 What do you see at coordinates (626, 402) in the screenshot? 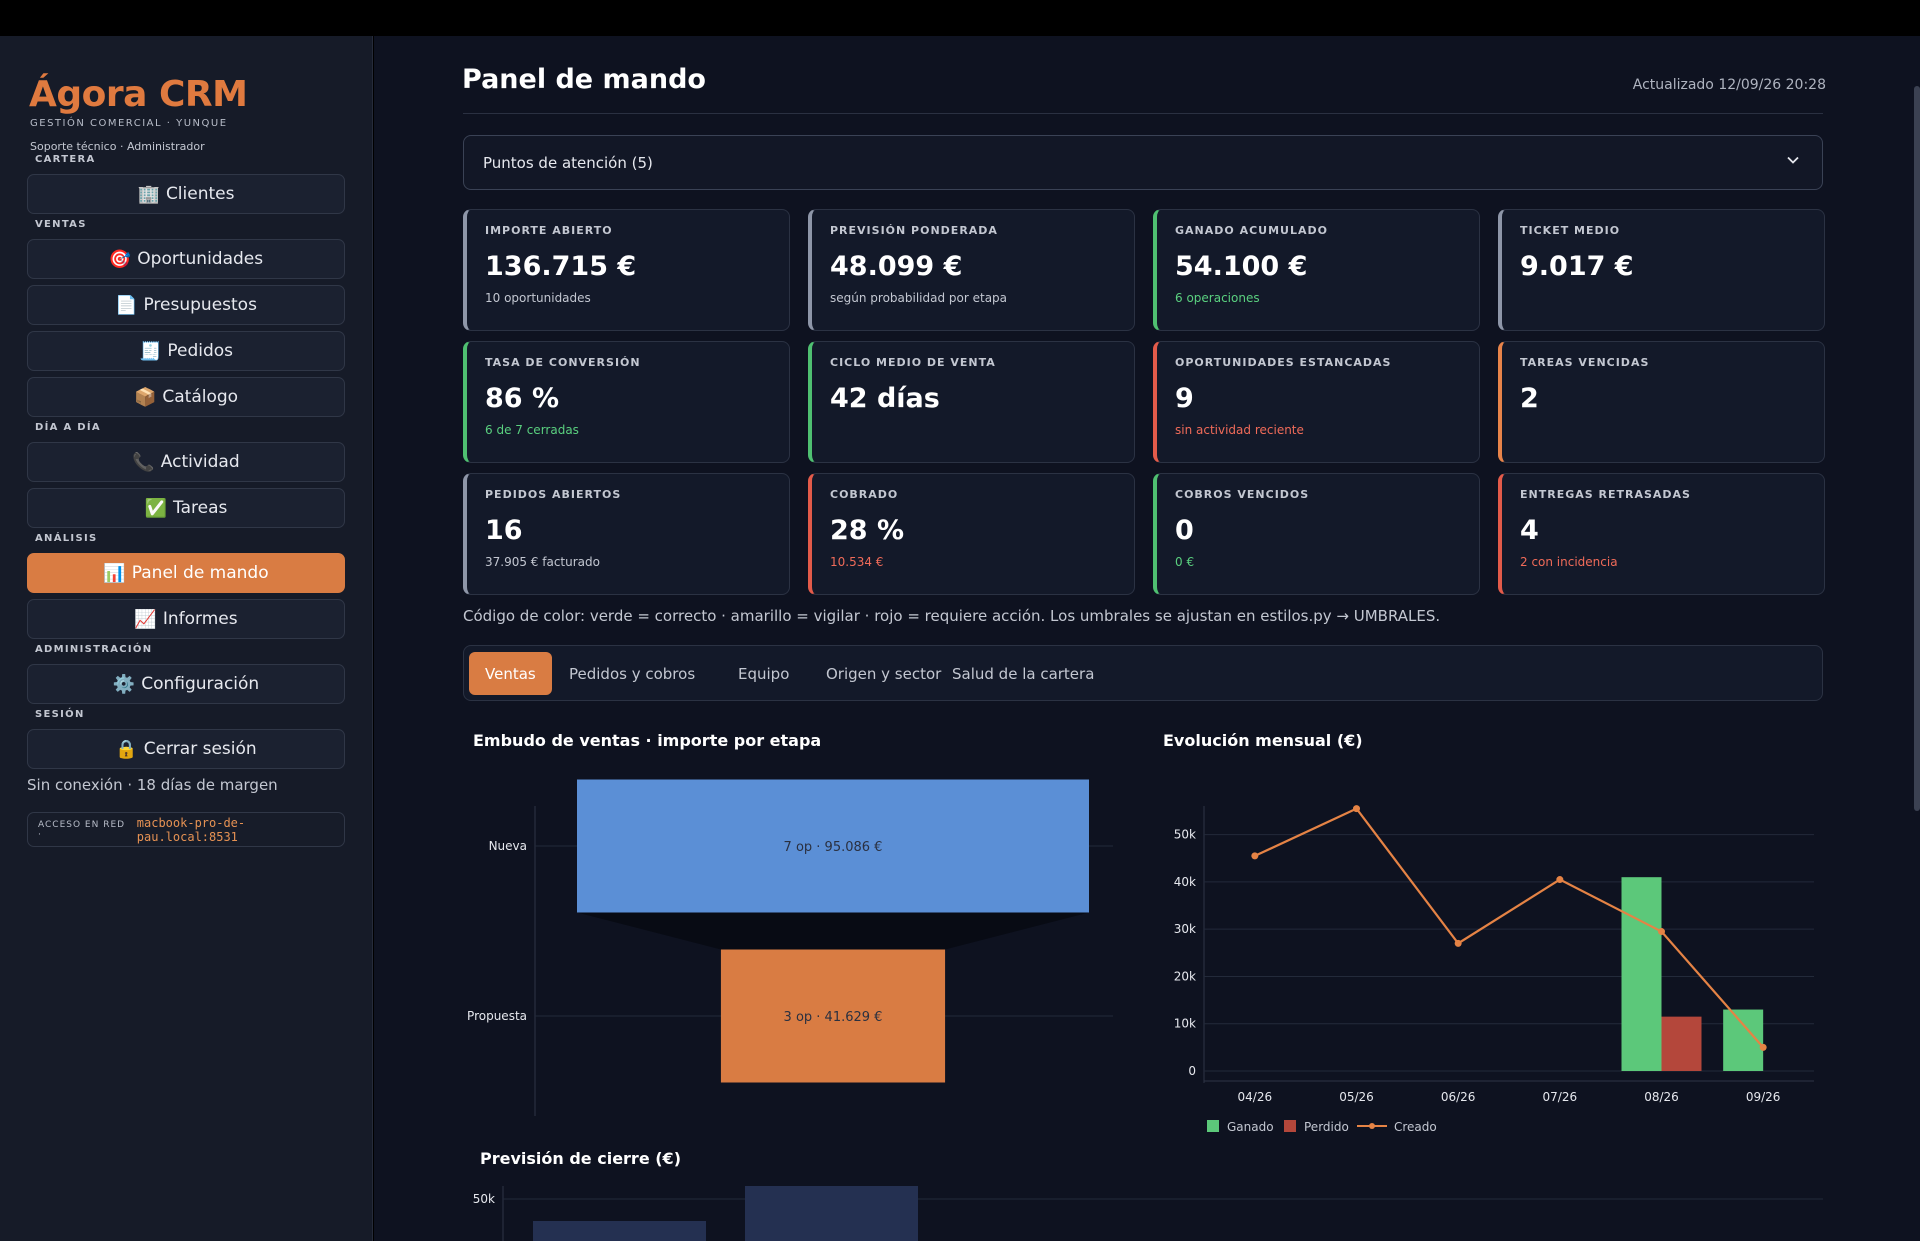
I see `kpi-tasa-conversion: TASA DE CONVERSIÓN 86 % 6 de 7 cerradas` at bounding box center [626, 402].